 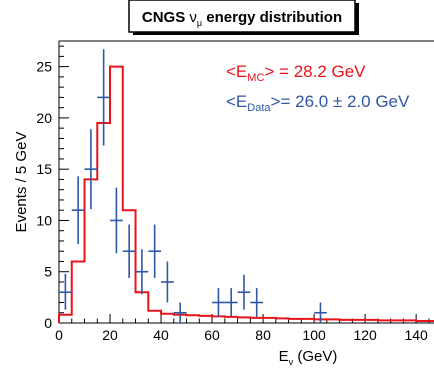 I want to click on title-box-frame, so click(x=242, y=16).